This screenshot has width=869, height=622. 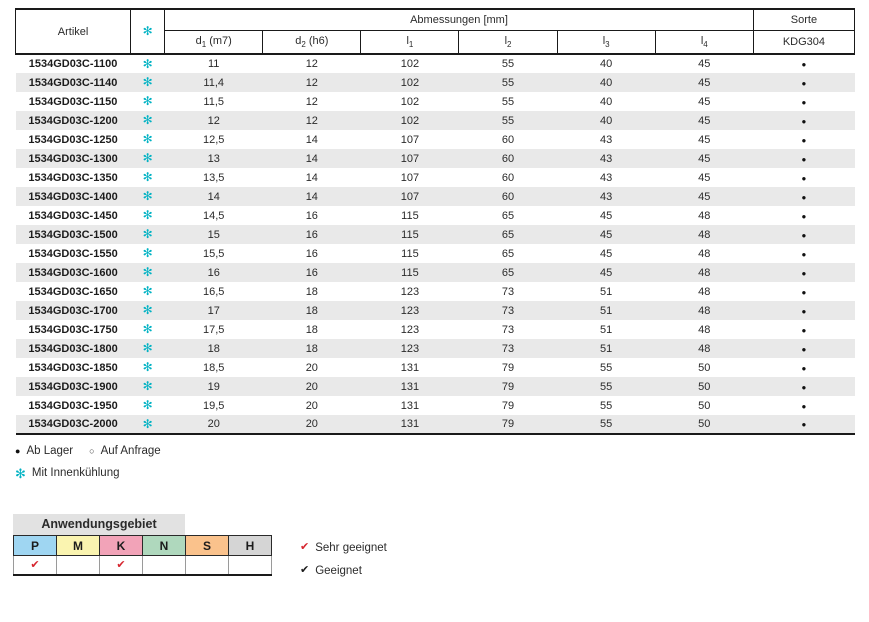 What do you see at coordinates (164, 565) in the screenshot?
I see `application-empty-cell` at bounding box center [164, 565].